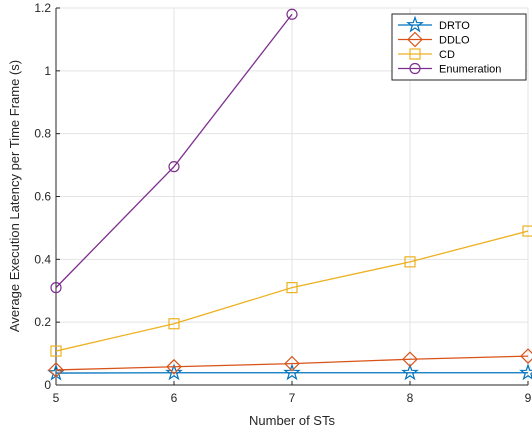 The width and height of the screenshot is (532, 434). I want to click on legend-item-ddlo: DDLO, so click(434, 39).